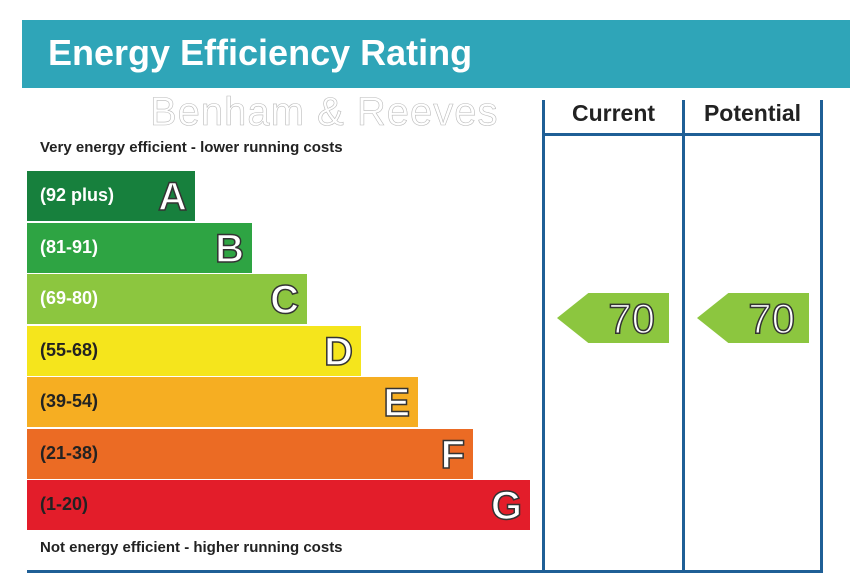 Image resolution: width=850 pixels, height=586 pixels. I want to click on band-letter: G, so click(506, 506).